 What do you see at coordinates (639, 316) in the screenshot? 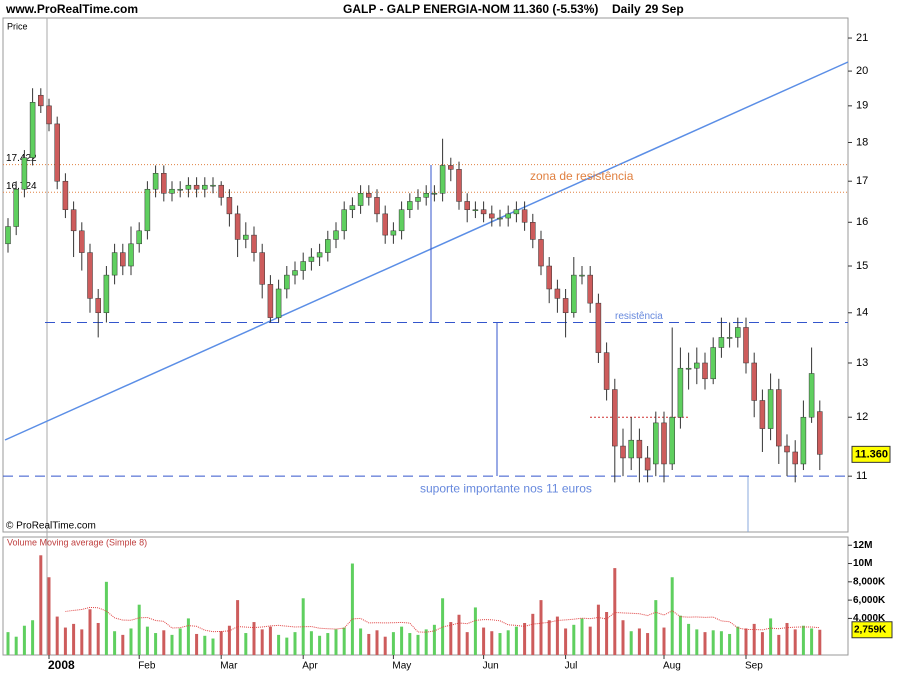
I see `resistance-label: resistência` at bounding box center [639, 316].